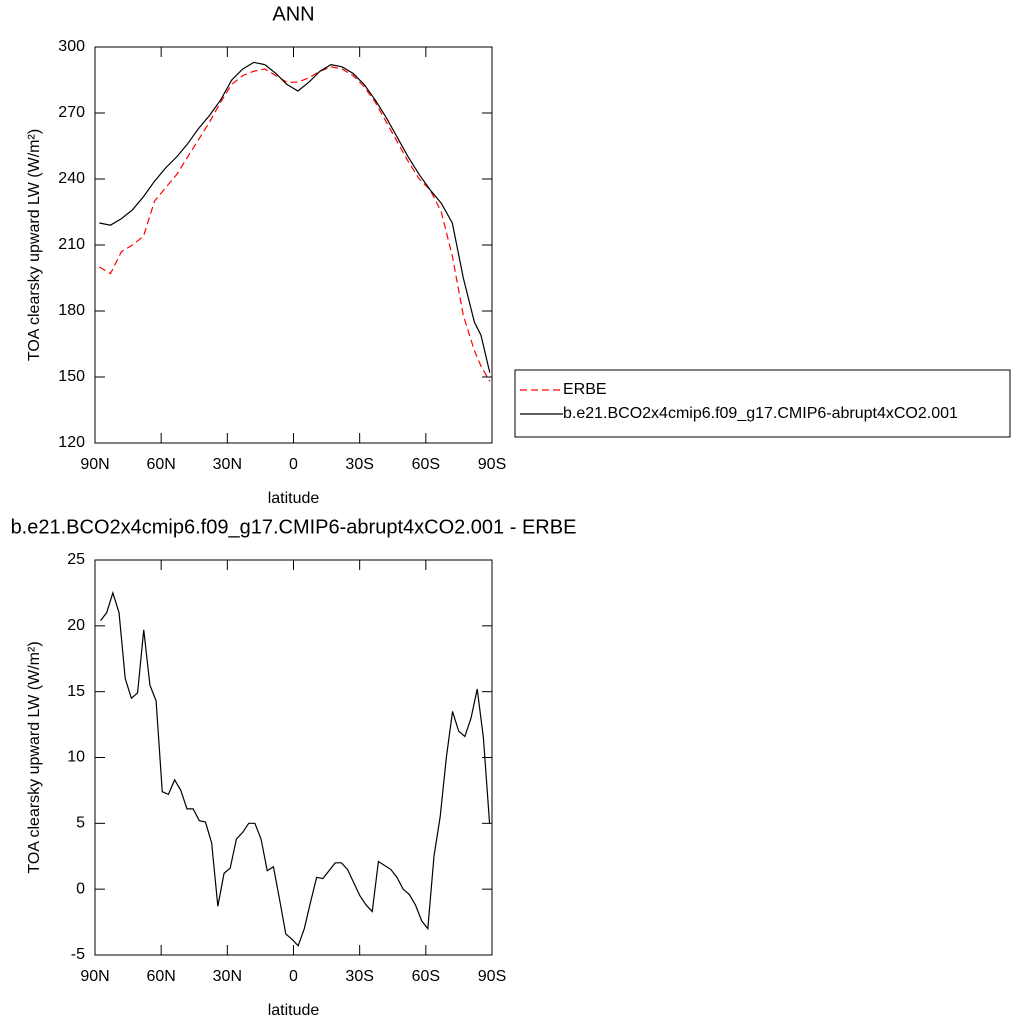  What do you see at coordinates (71, 244) in the screenshot?
I see `y-tick-label: 210` at bounding box center [71, 244].